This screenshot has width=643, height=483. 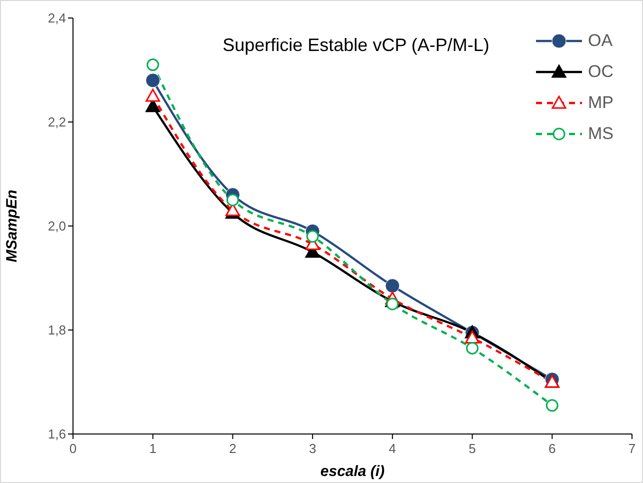 What do you see at coordinates (352, 471) in the screenshot?
I see `x-axis-title: escala (i)` at bounding box center [352, 471].